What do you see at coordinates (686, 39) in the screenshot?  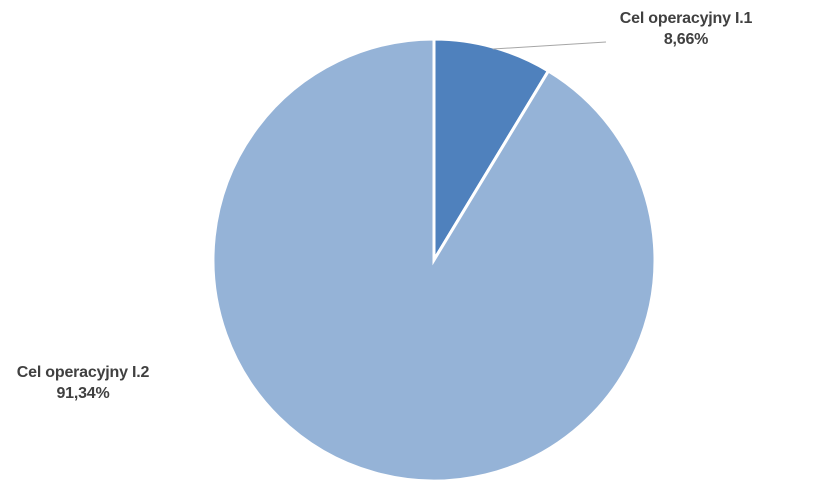 I see `slice-label-value: 8,66%` at bounding box center [686, 39].